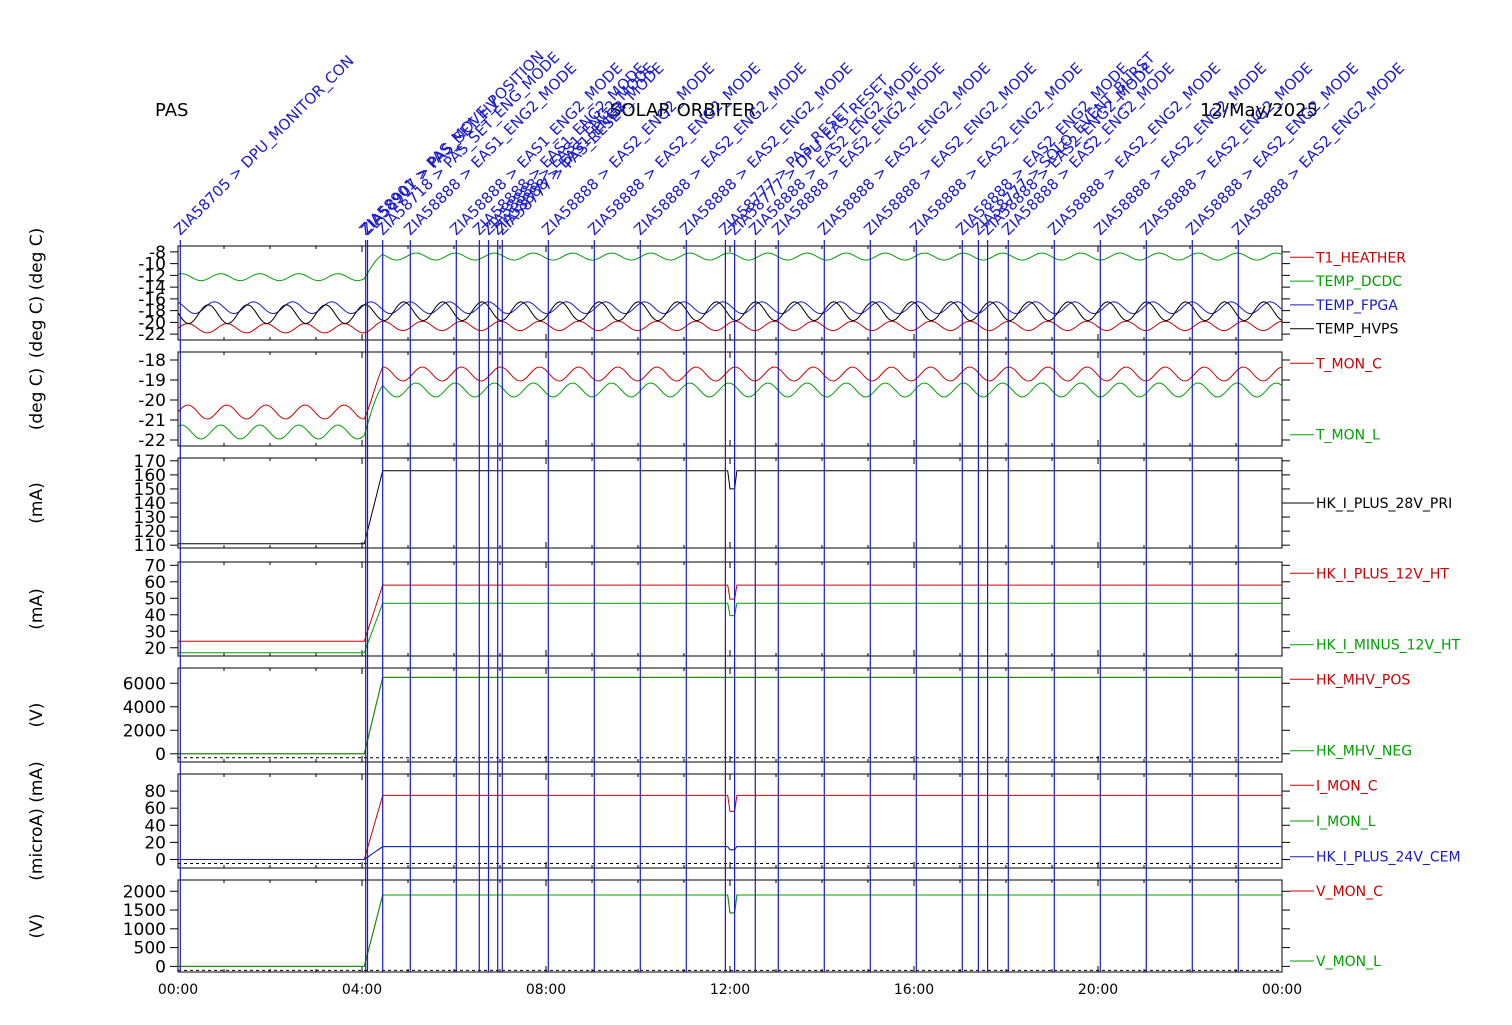  I want to click on y-tick-label: 50, so click(155, 599).